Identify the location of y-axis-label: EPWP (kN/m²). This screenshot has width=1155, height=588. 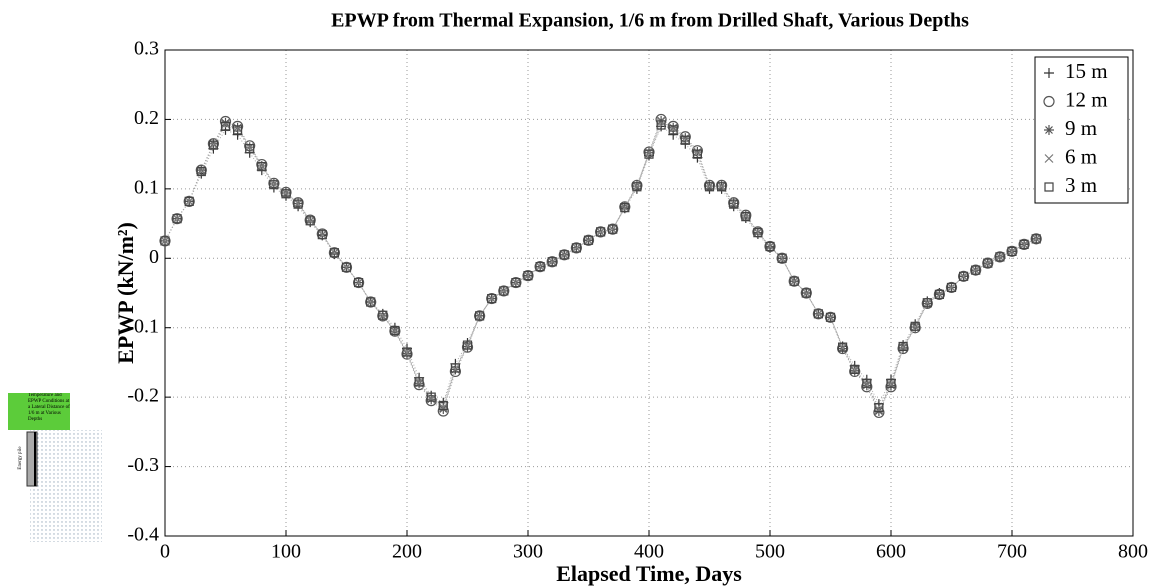
(125, 293).